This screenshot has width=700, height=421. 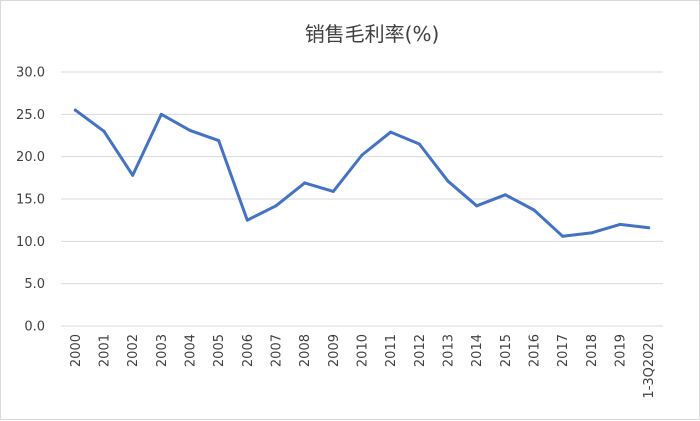 I want to click on x-tick-label: 2019, so click(x=621, y=350).